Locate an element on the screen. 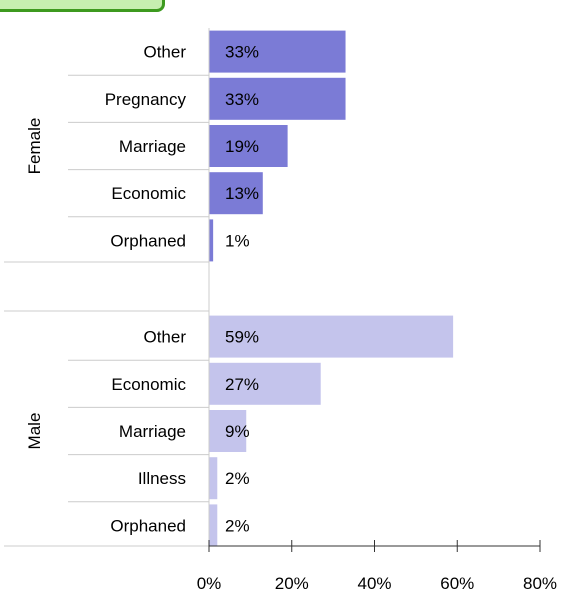 The image size is (564, 593). data-label: 59% is located at coordinates (242, 337).